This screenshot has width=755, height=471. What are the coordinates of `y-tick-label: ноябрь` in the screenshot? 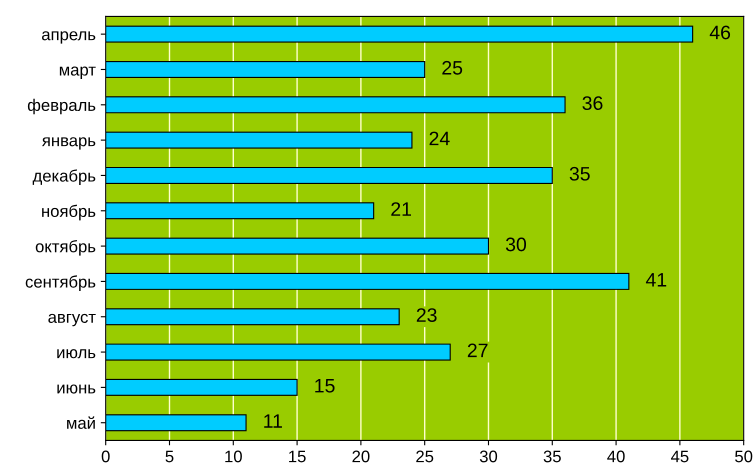 It's located at (69, 212).